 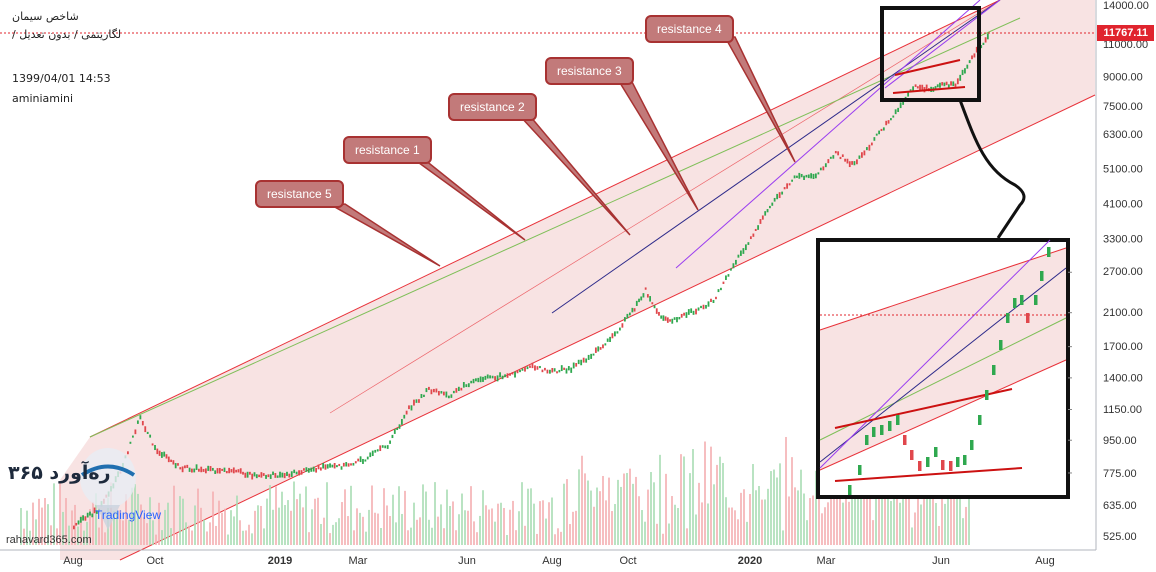 What do you see at coordinates (128, 515) in the screenshot?
I see `tradingview-watermark: TradingView` at bounding box center [128, 515].